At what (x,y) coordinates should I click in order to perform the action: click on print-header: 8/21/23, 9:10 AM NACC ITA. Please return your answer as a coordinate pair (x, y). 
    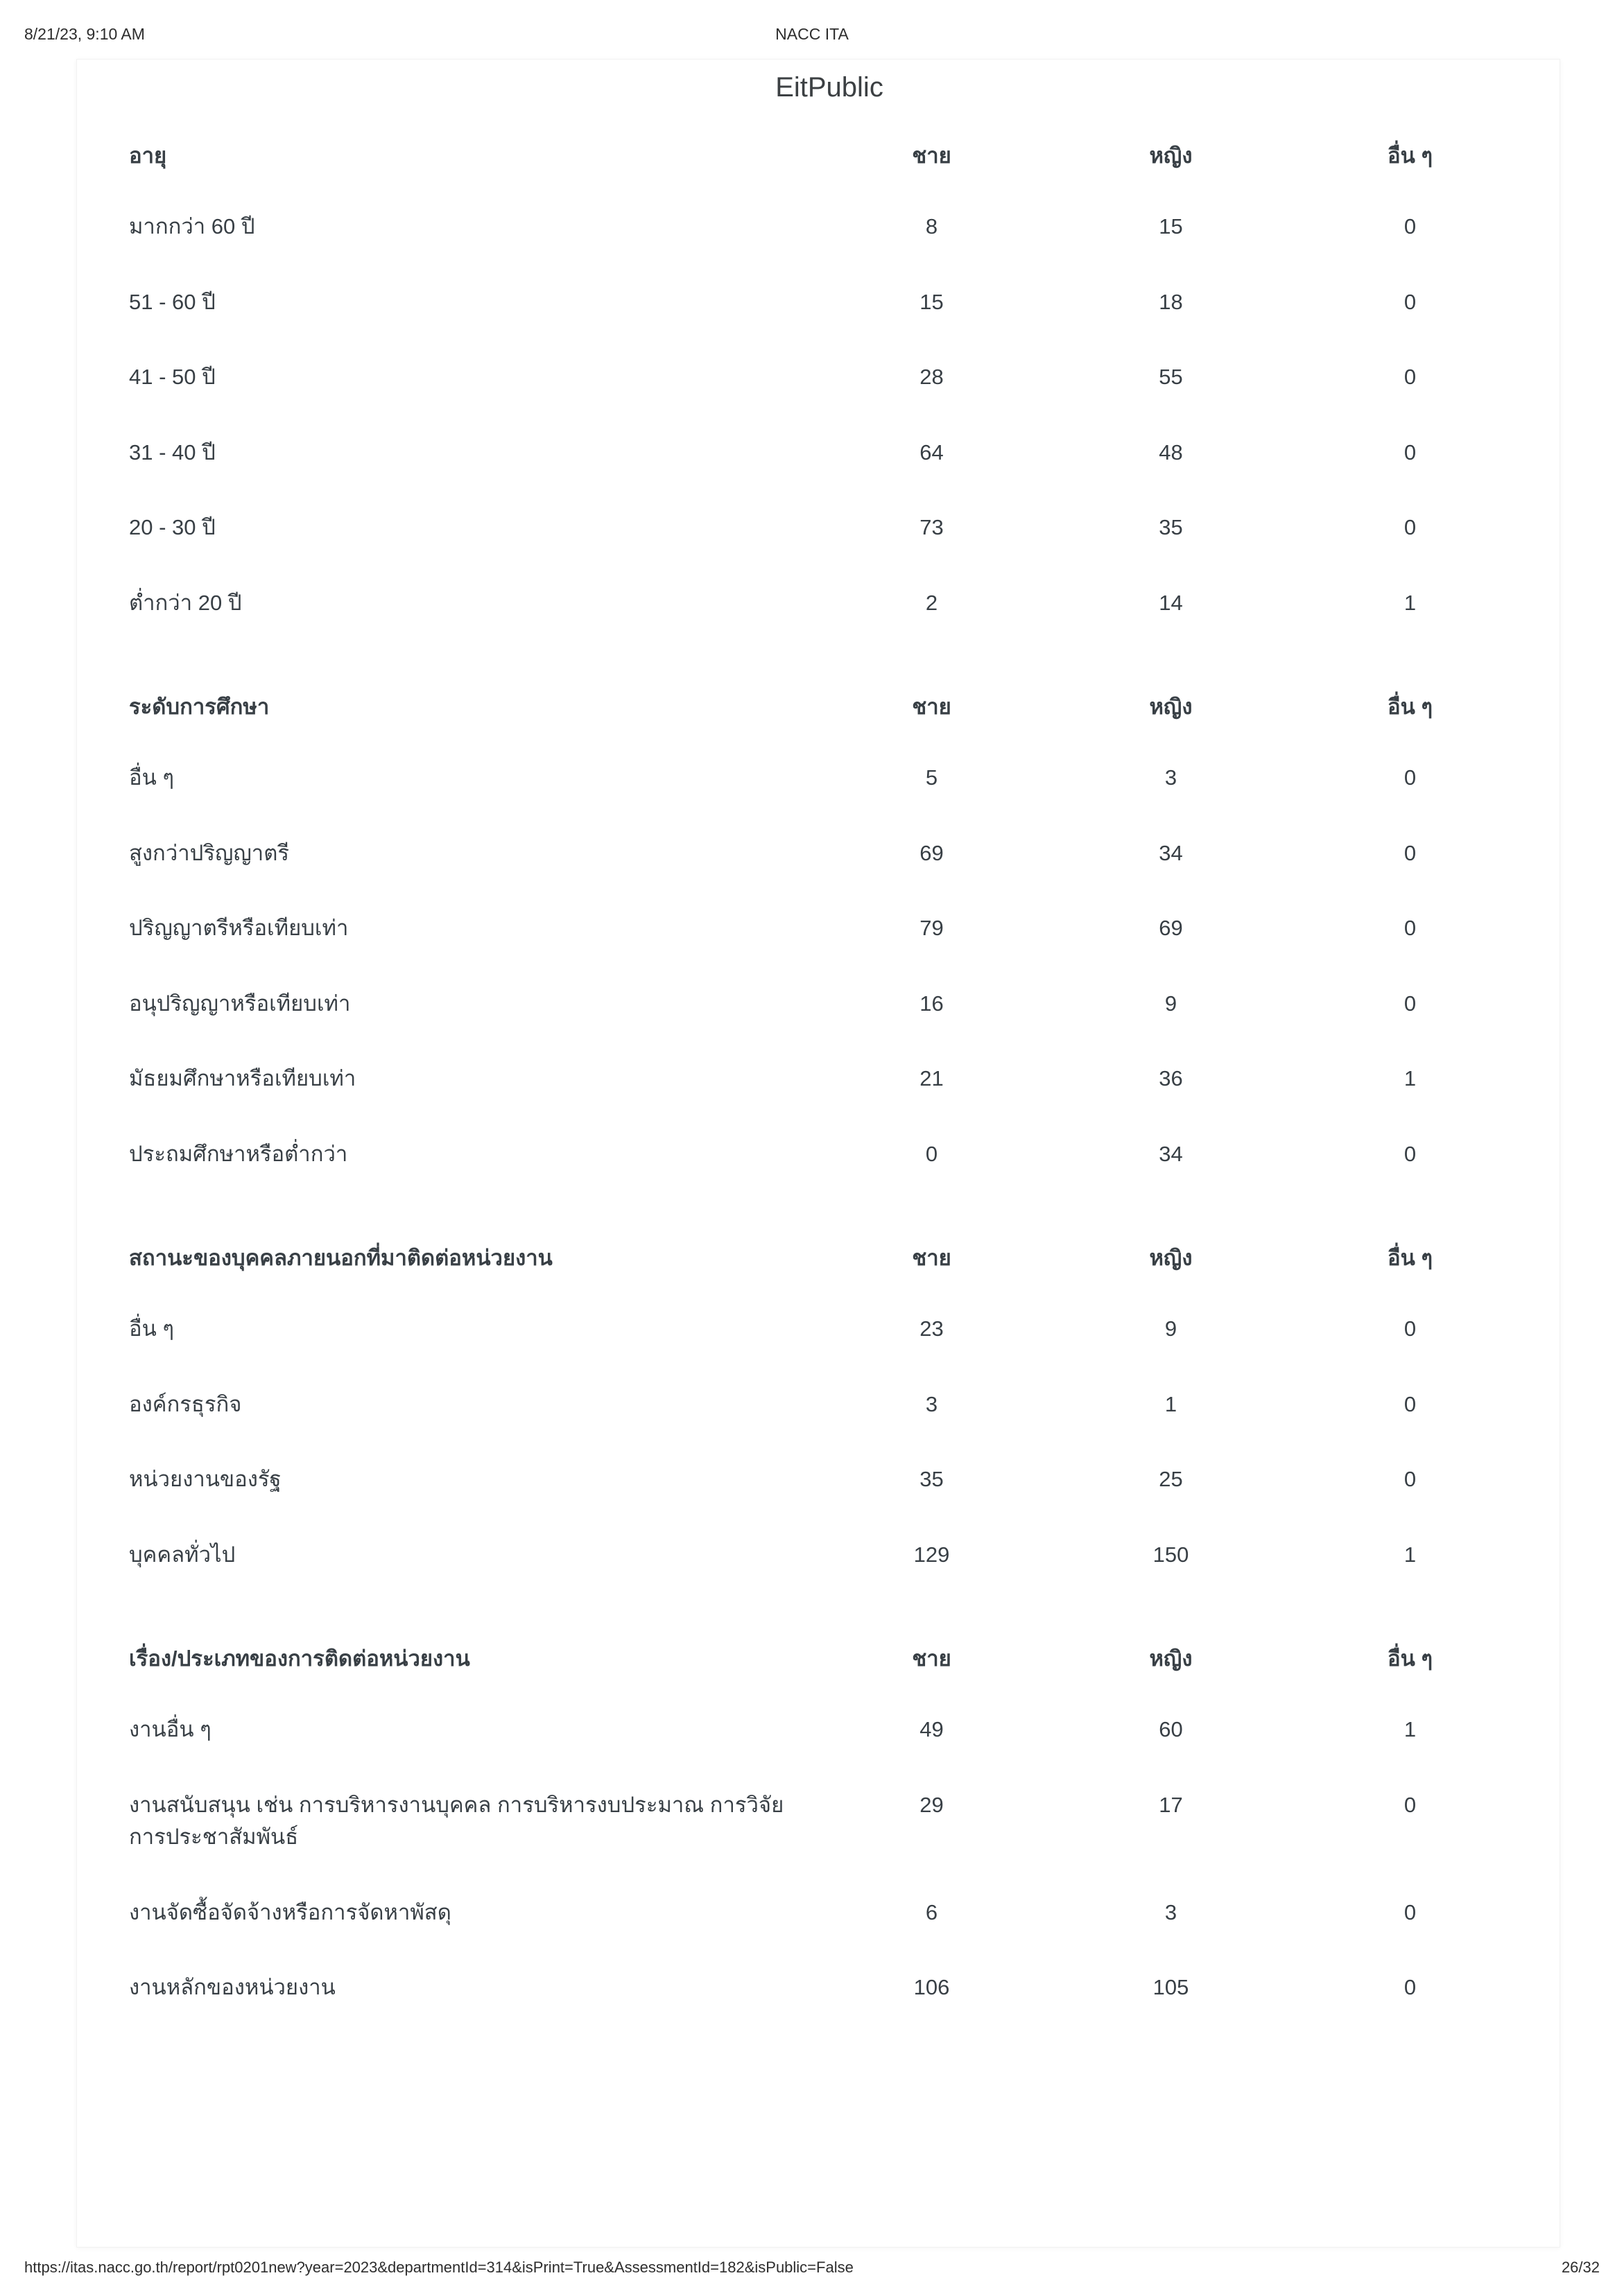
    Looking at the image, I should click on (812, 37).